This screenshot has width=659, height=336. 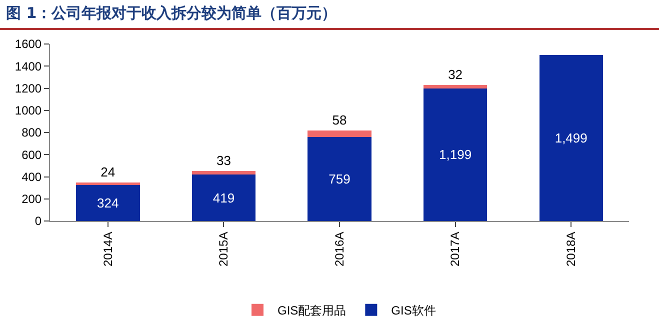 What do you see at coordinates (413, 311) in the screenshot?
I see `legend-label: GIS软件` at bounding box center [413, 311].